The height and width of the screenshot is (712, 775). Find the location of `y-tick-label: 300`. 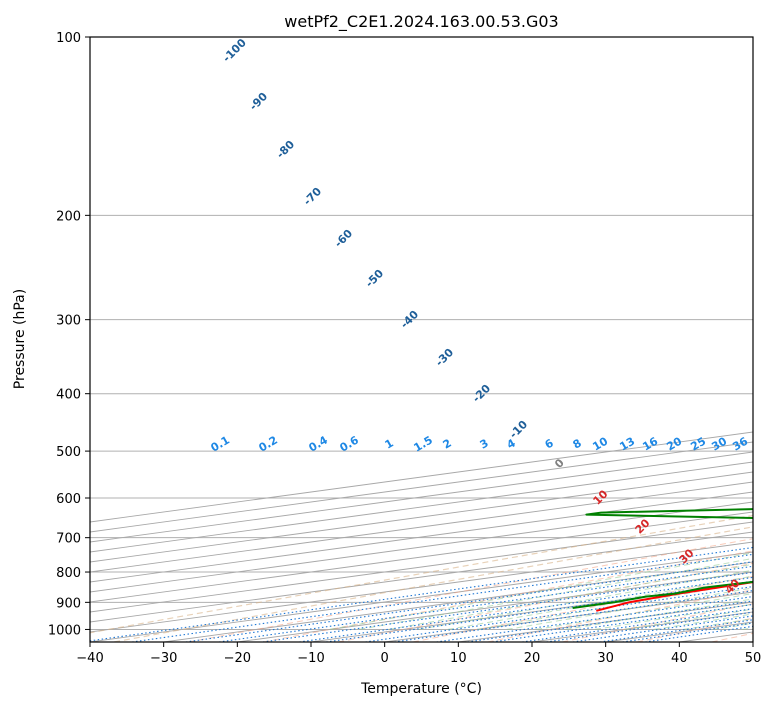

y-tick-label: 300 is located at coordinates (68, 321).